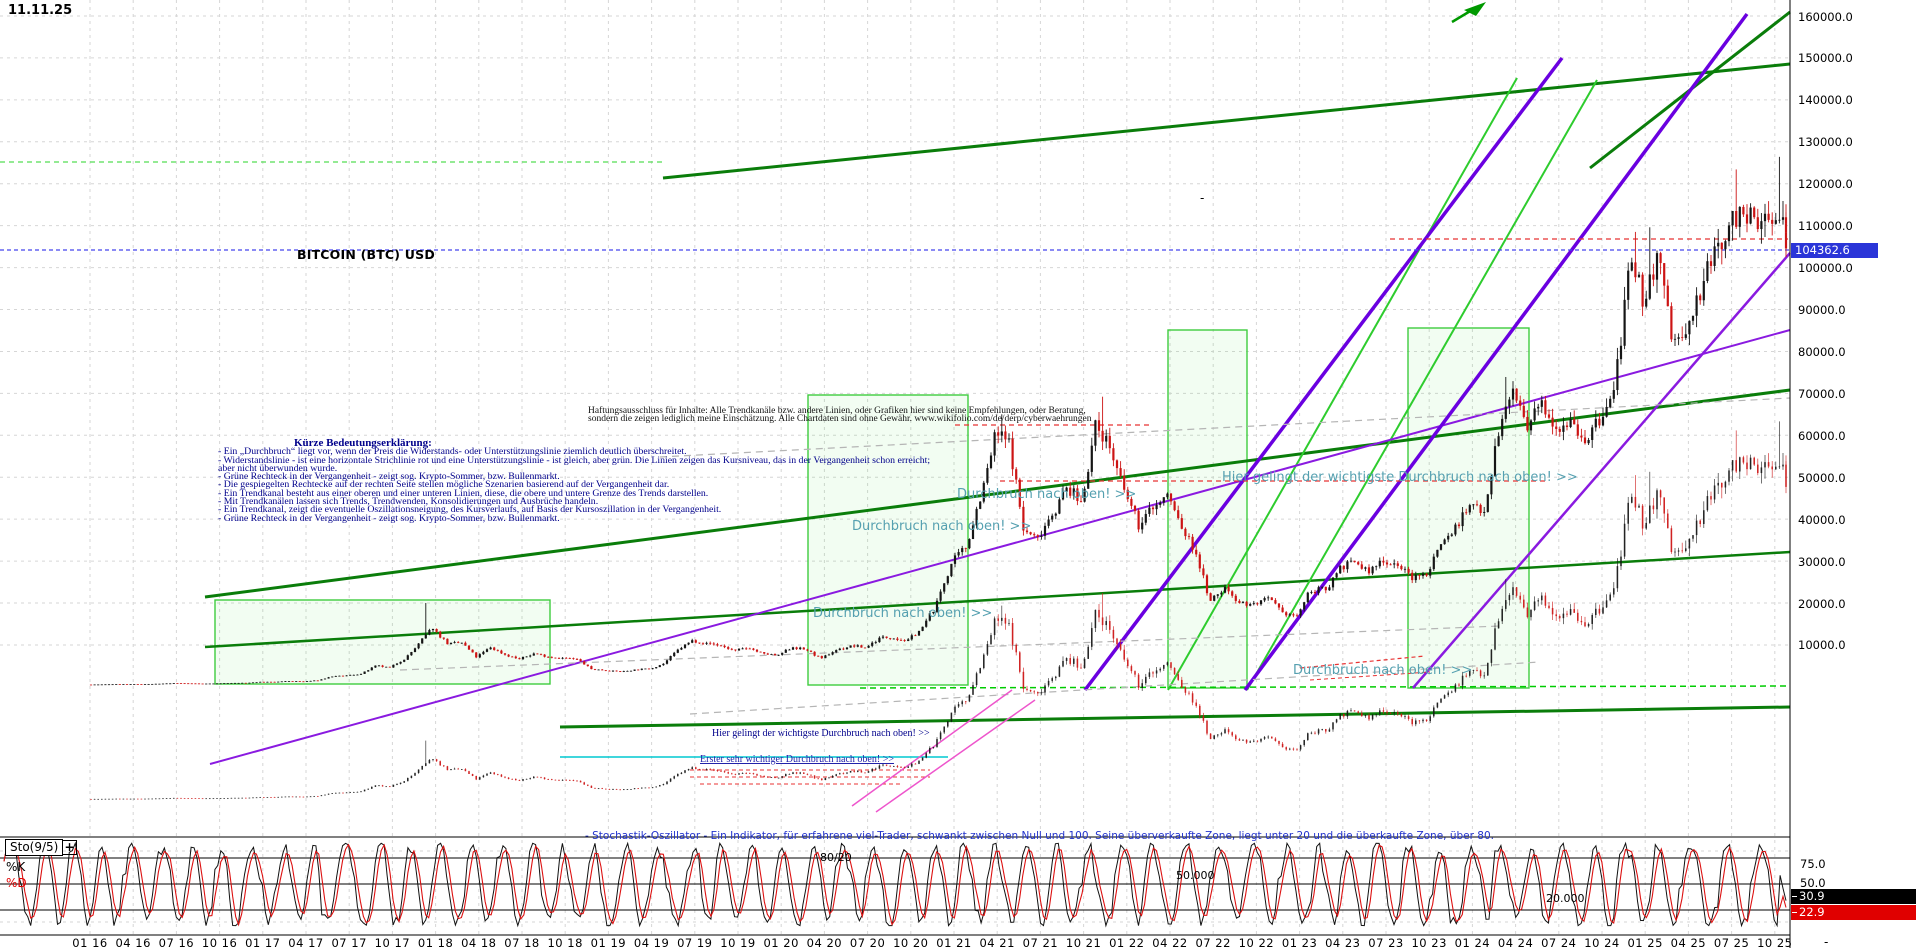  Describe the element at coordinates (1127, 942) in the screenshot. I see `time-axis-label: 01 22` at that location.